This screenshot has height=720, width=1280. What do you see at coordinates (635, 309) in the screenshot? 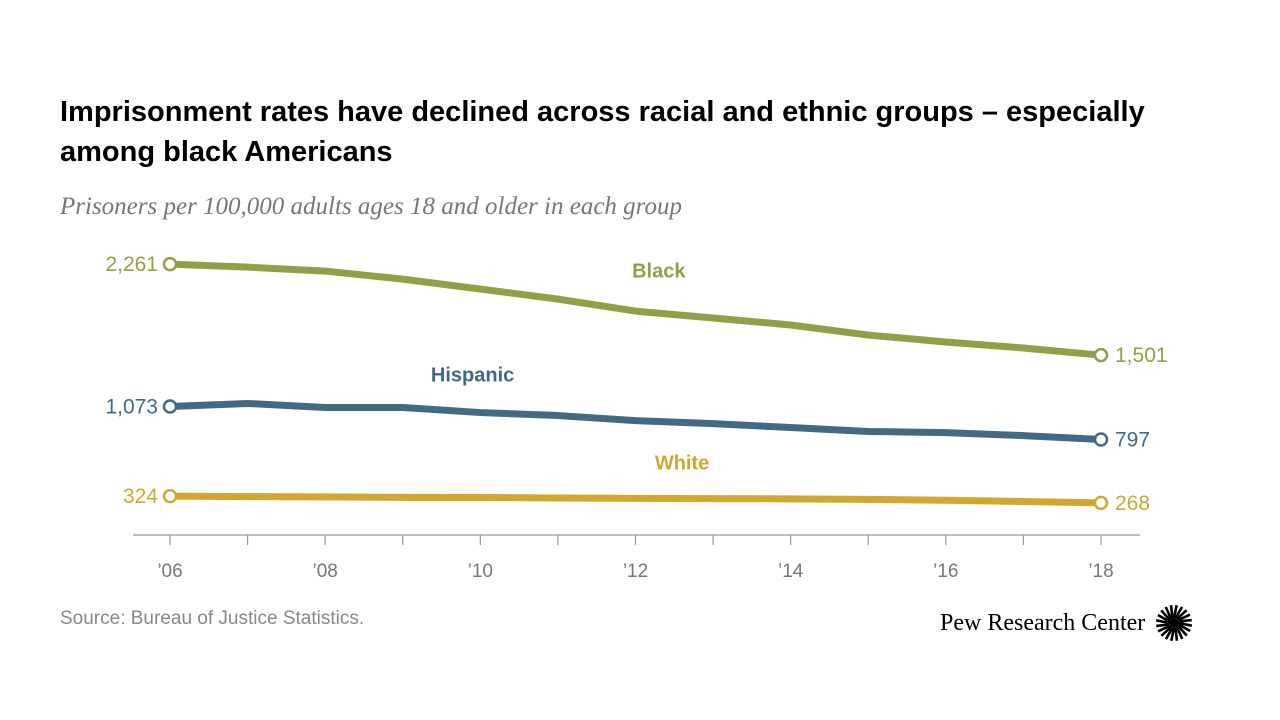
I see `series-line-black` at bounding box center [635, 309].